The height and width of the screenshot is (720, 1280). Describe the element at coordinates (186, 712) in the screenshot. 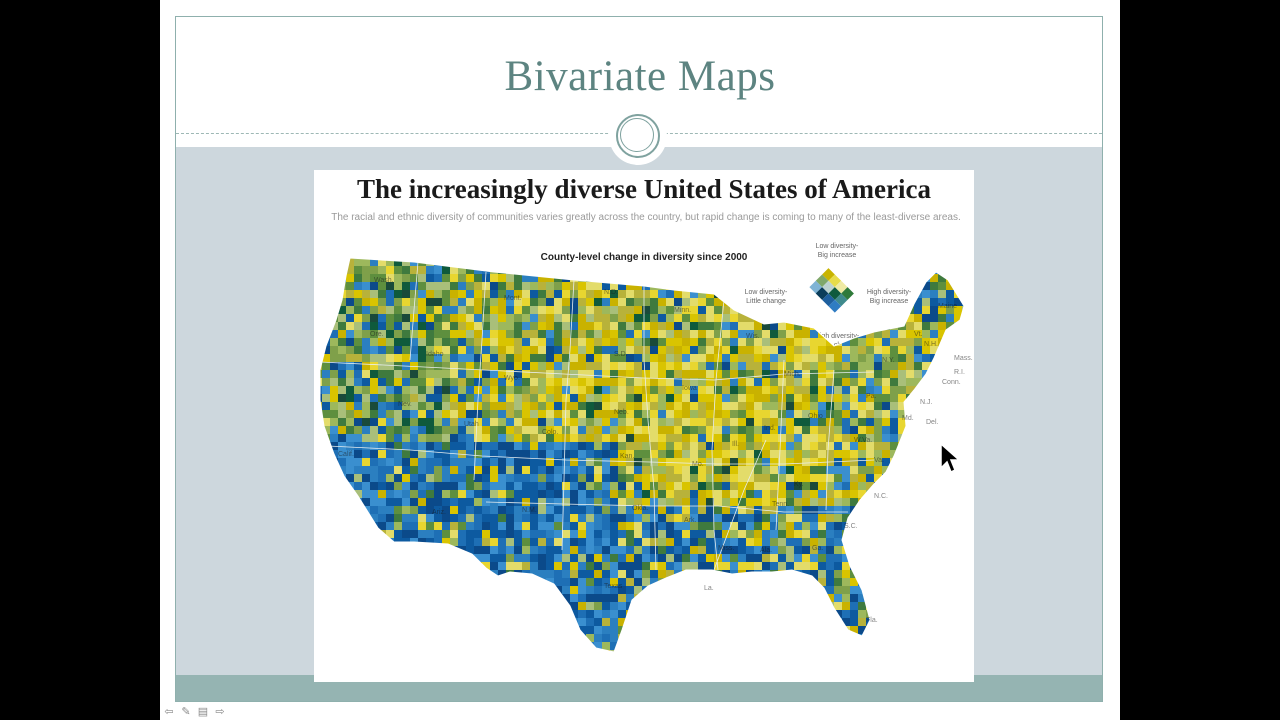

I see `pen-icon: ✎` at that location.